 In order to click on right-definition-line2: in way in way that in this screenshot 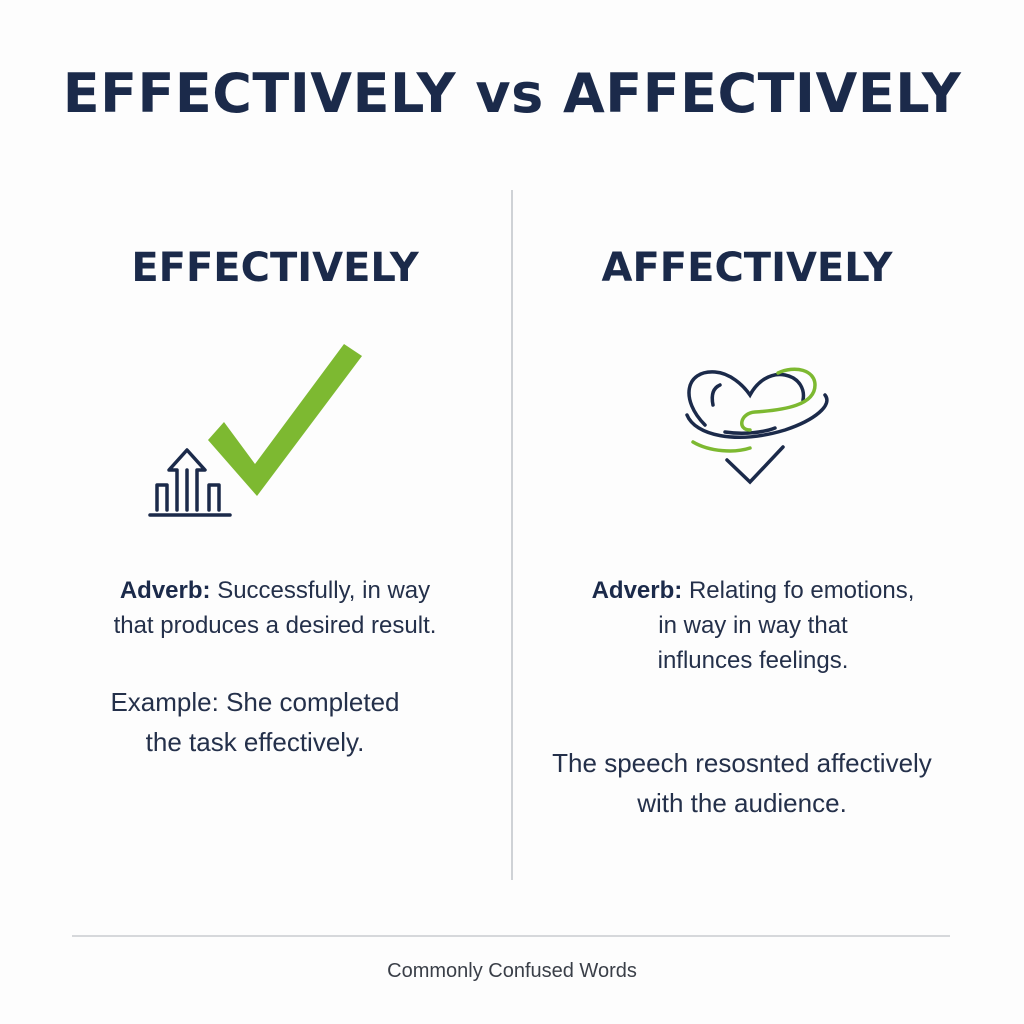, I will do `click(753, 625)`.